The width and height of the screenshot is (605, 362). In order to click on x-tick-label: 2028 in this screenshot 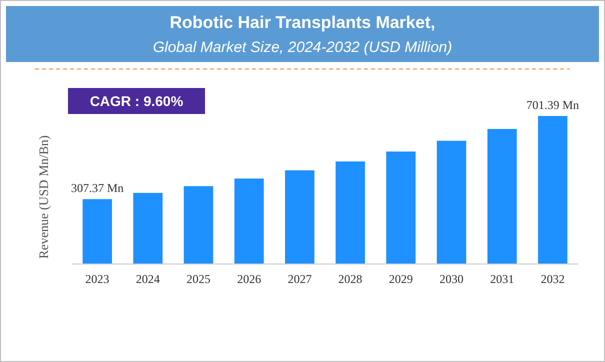, I will do `click(350, 279)`.